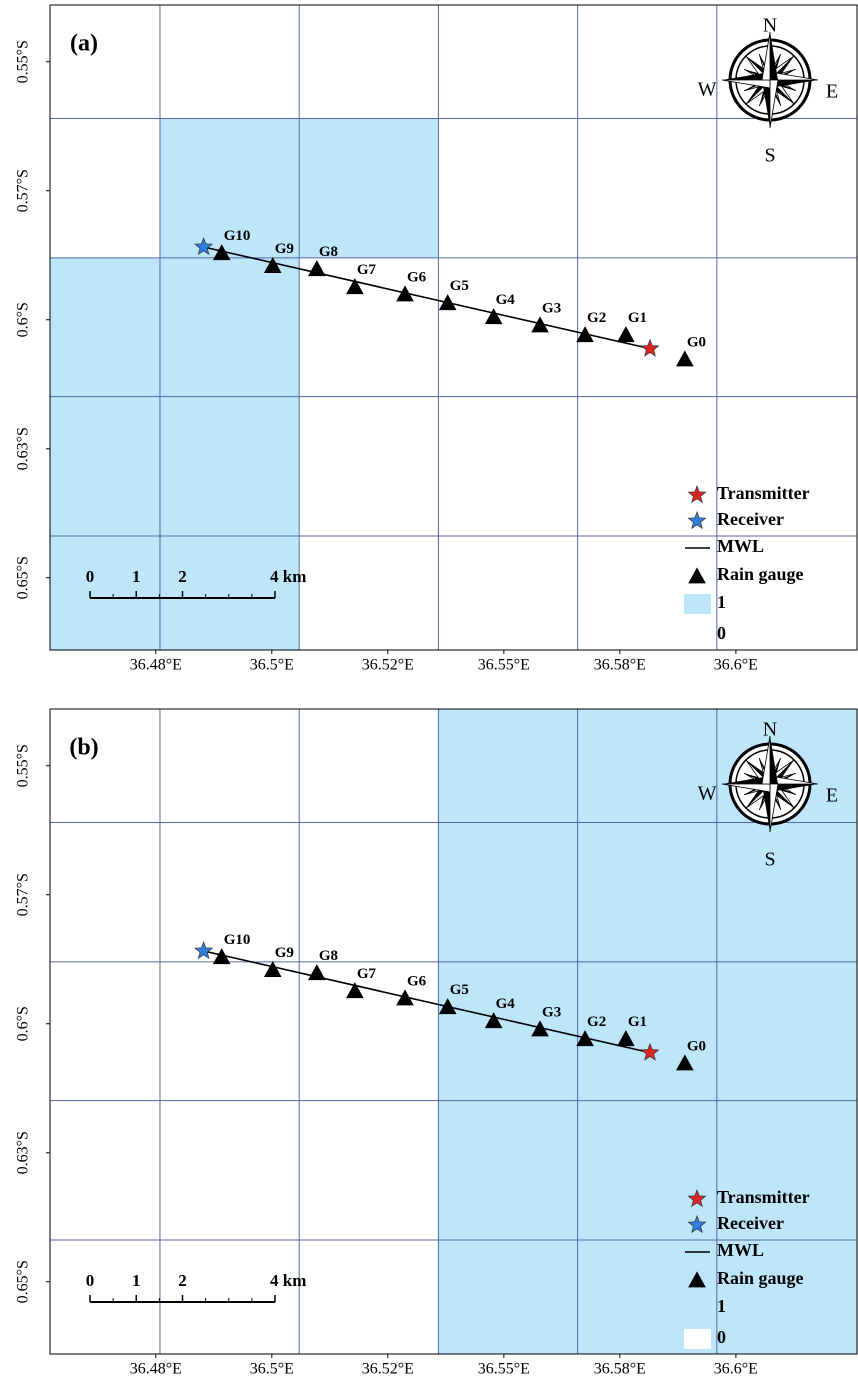 This screenshot has width=858, height=1382. What do you see at coordinates (760, 574) in the screenshot?
I see `legend-label: Rain gauge` at bounding box center [760, 574].